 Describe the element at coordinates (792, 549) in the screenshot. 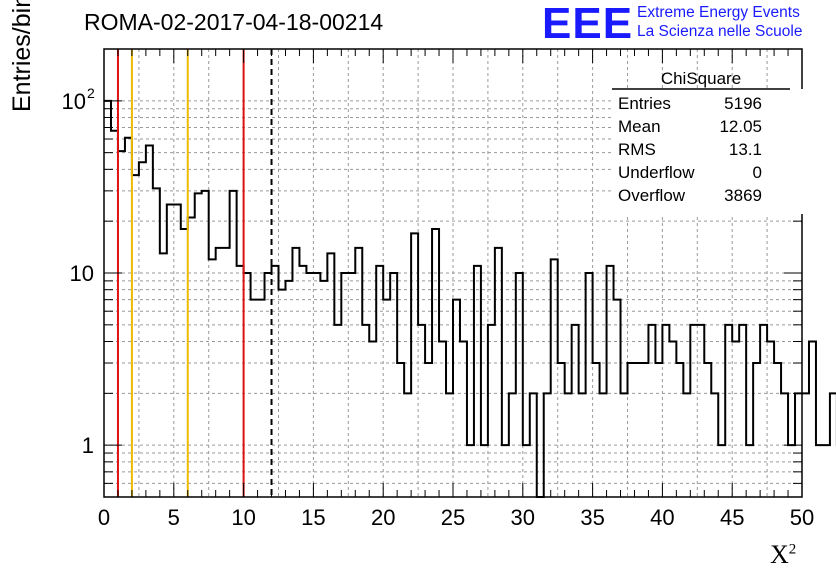

I see `x-axis-label-superscript: 2` at that location.